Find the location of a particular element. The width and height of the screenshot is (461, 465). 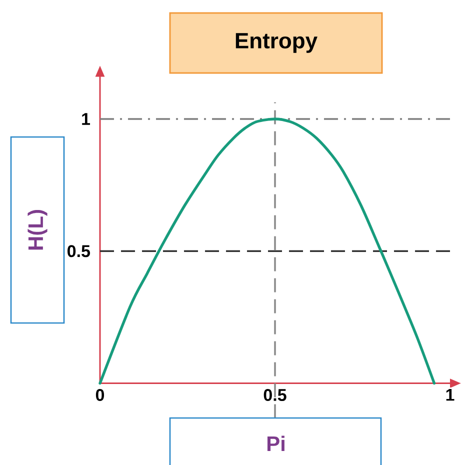

y-axis-title: H(L) is located at coordinates (38, 230).